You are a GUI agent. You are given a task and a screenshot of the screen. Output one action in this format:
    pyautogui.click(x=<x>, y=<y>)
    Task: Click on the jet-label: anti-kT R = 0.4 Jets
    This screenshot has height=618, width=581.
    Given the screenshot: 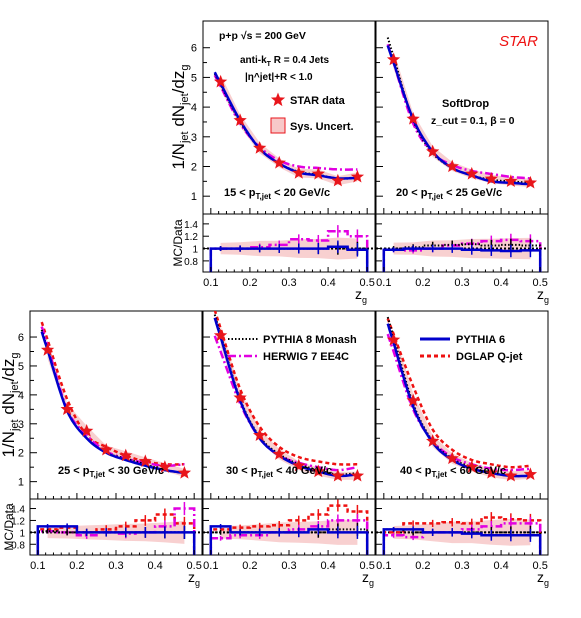 What is the action you would take?
    pyautogui.click(x=284, y=61)
    